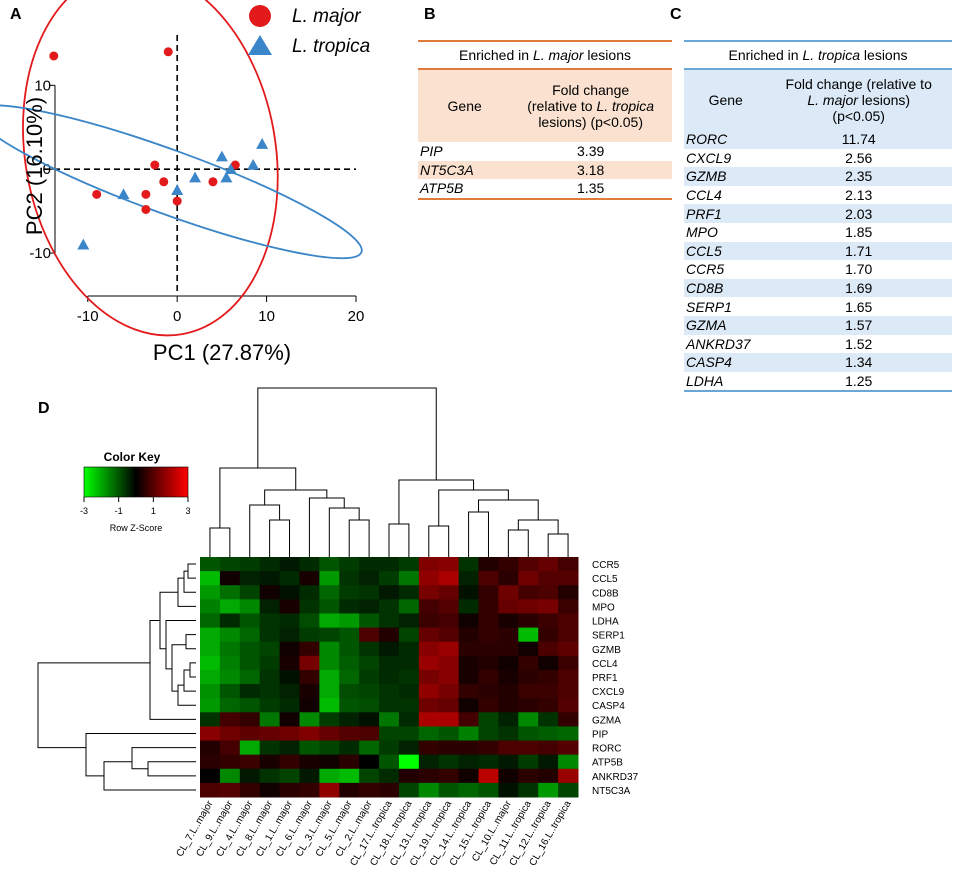 This screenshot has width=957, height=876. What do you see at coordinates (606, 565) in the screenshot?
I see `row-label: CCR5` at bounding box center [606, 565].